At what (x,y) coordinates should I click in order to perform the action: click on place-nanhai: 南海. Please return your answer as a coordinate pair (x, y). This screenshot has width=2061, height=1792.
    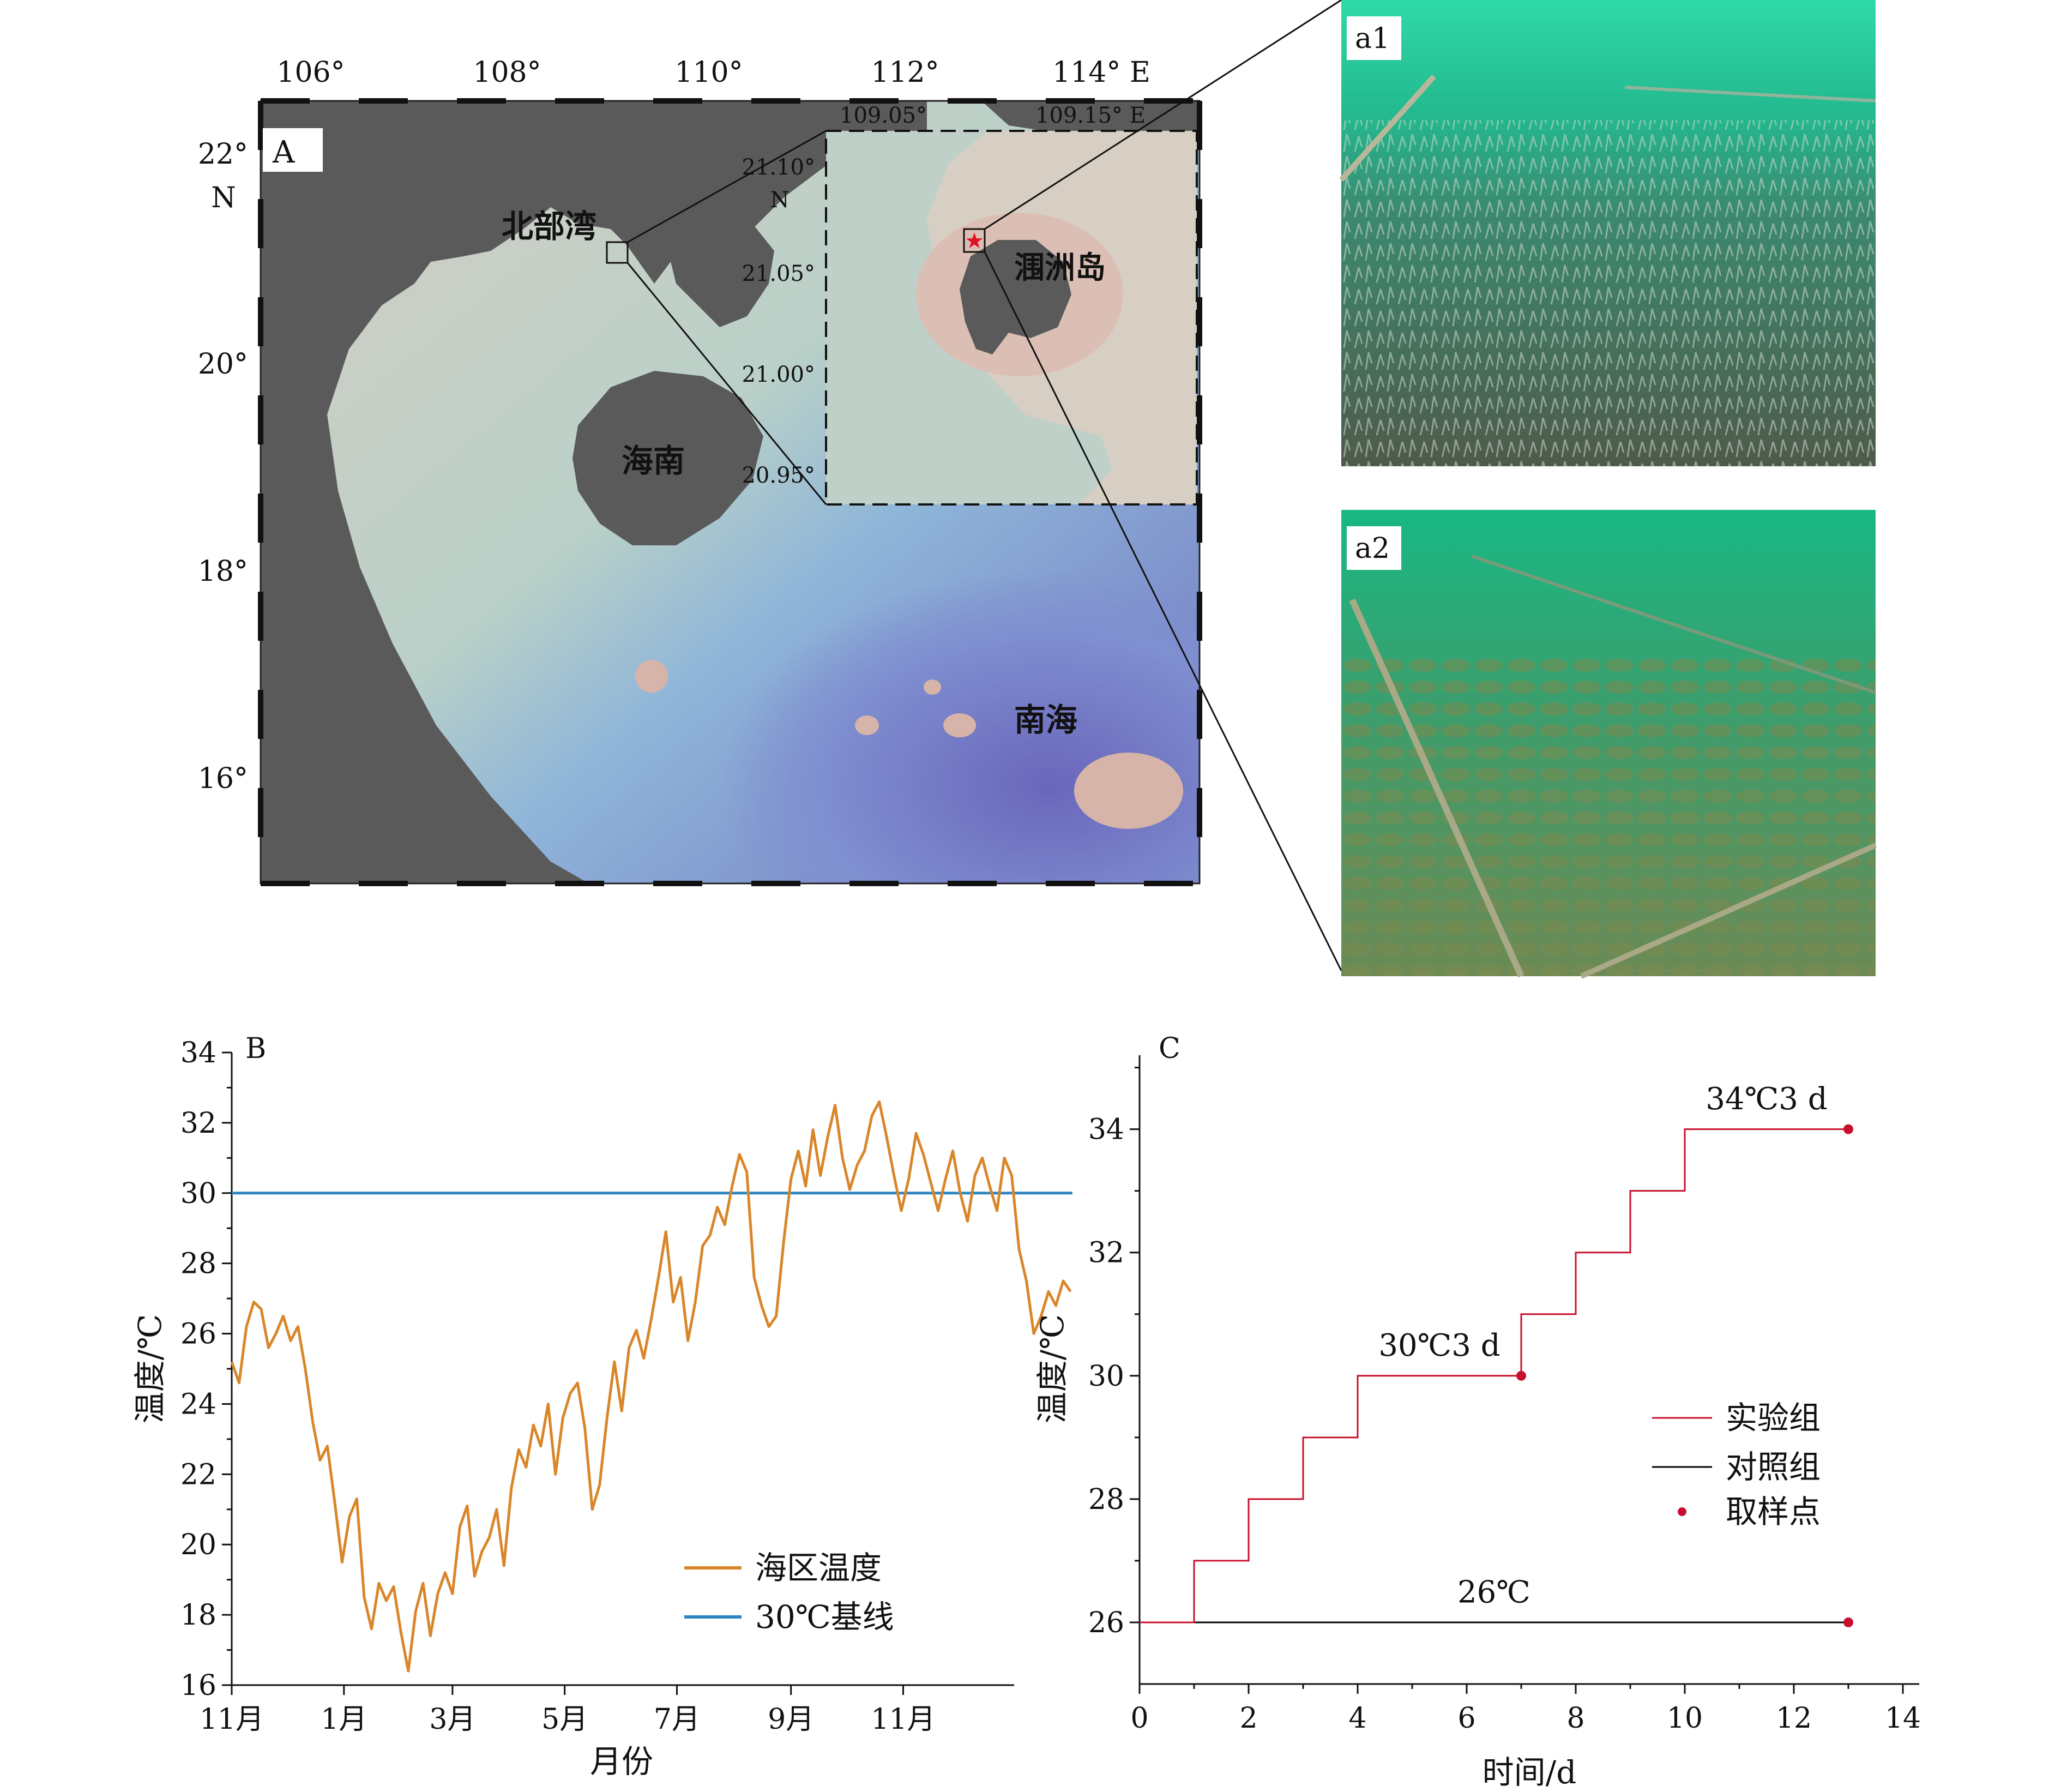
    Looking at the image, I should click on (1045, 719).